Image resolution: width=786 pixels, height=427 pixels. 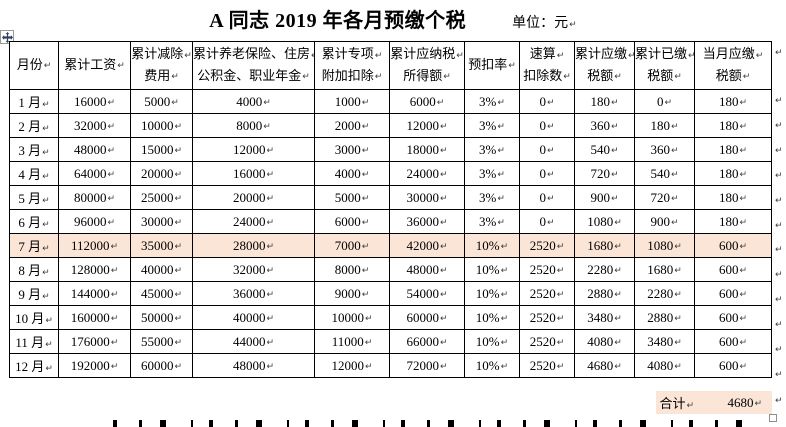 I want to click on cell: 54000↵, so click(x=427, y=293).